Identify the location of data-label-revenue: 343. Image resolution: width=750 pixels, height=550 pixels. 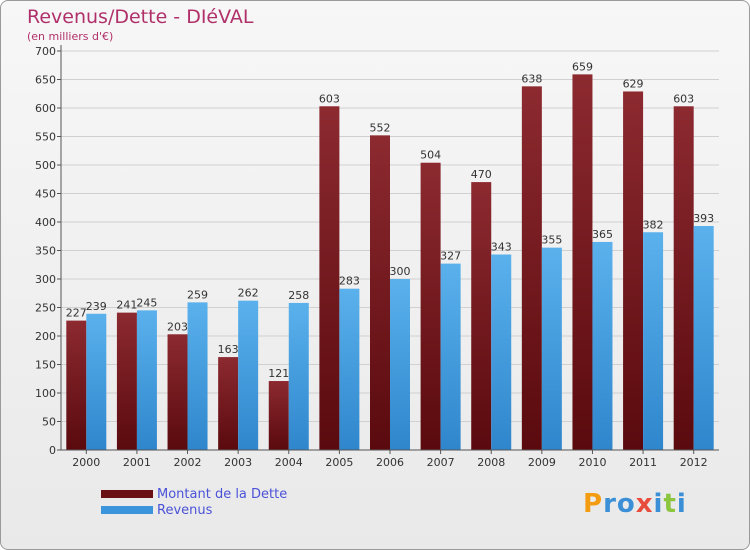
(501, 246).